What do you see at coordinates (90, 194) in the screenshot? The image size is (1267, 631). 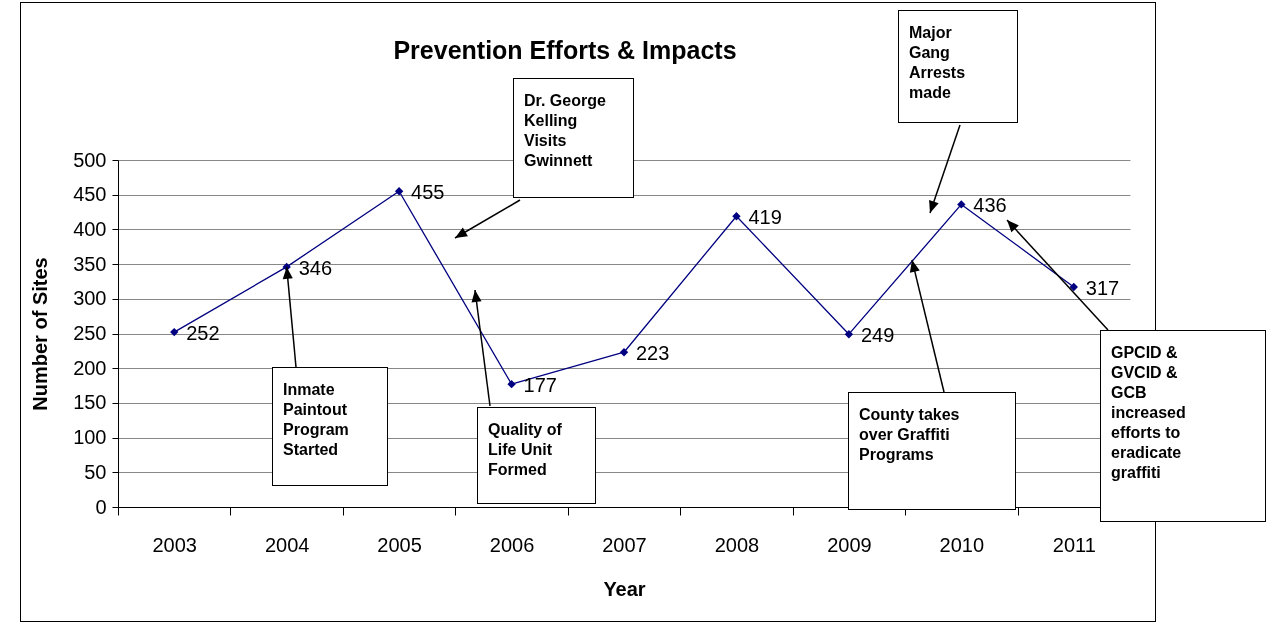 I see `y-tick-label: 450` at bounding box center [90, 194].